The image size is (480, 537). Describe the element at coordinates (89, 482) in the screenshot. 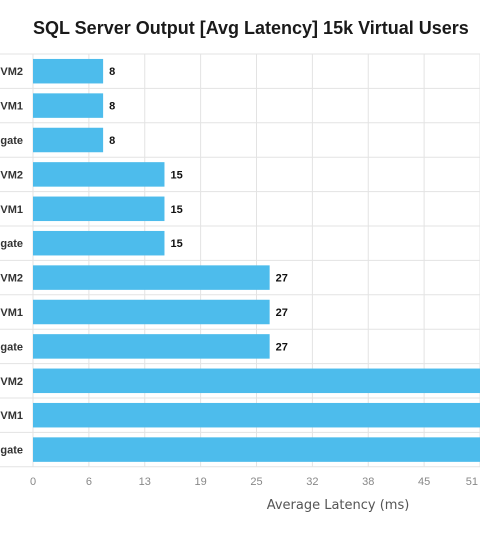

I see `x-tick-label: 6` at that location.